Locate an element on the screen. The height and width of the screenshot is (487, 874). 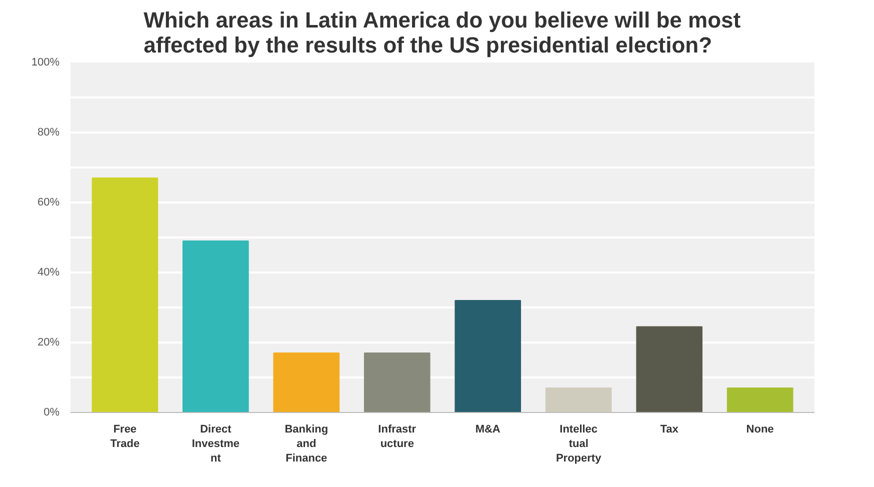
y-tick-label: 80% is located at coordinates (48, 132).